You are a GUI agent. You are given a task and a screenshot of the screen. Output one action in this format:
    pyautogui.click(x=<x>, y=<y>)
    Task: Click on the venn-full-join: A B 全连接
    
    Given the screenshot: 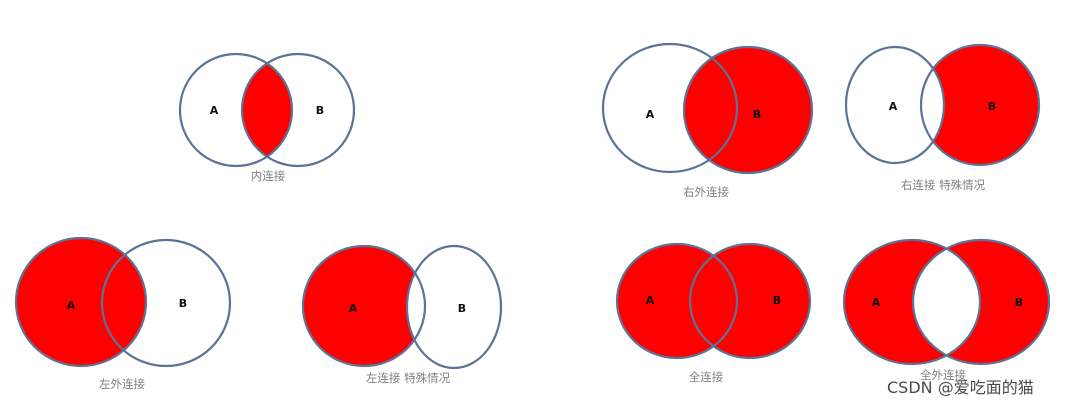 What is the action you would take?
    pyautogui.click(x=713, y=313)
    